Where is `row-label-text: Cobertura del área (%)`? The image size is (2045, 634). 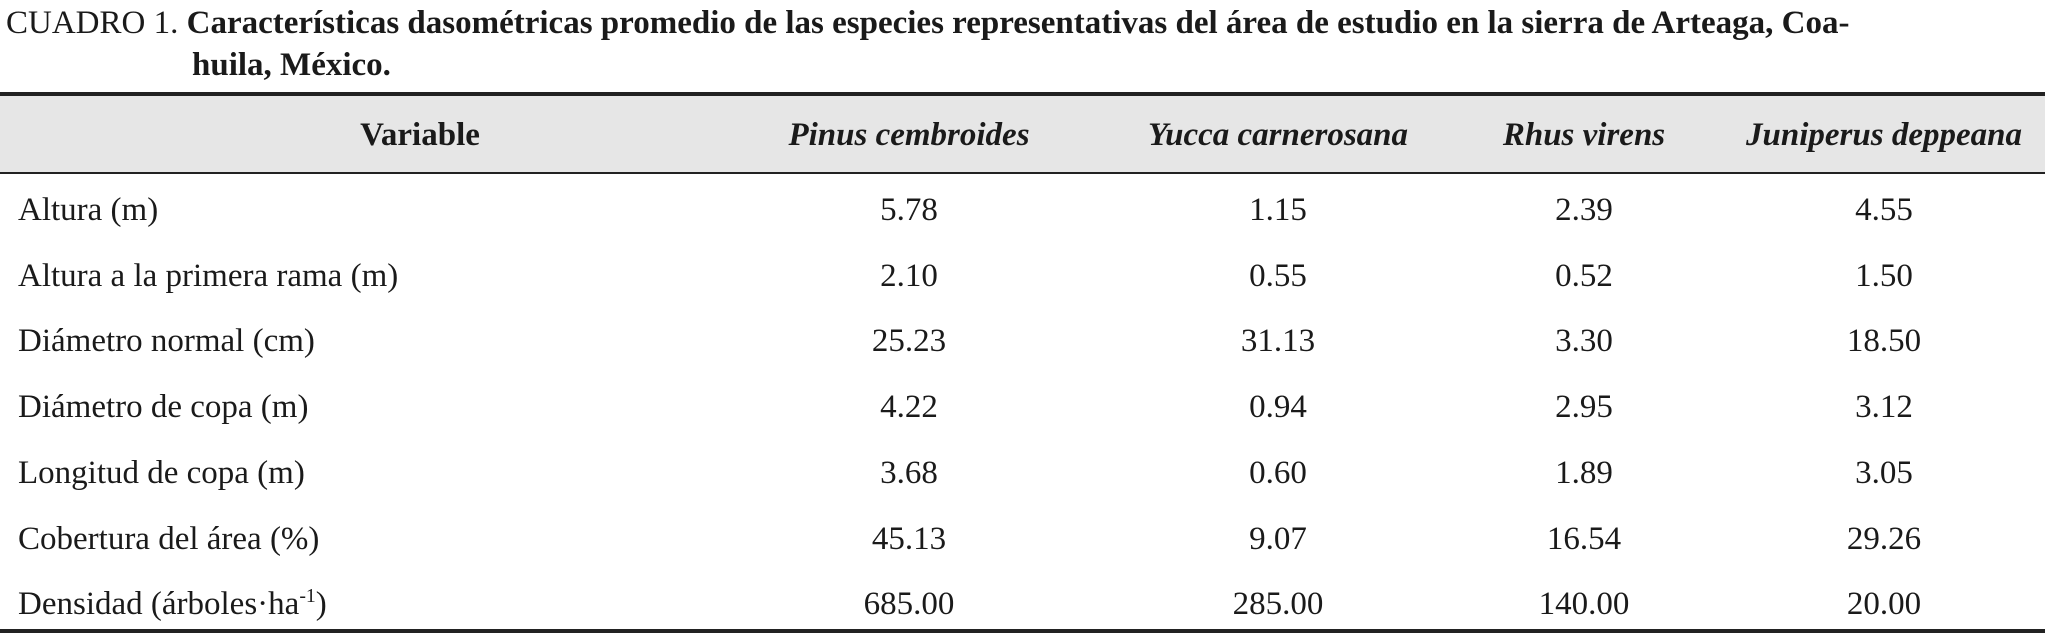 row-label-text: Cobertura del área (%) is located at coordinates (169, 538).